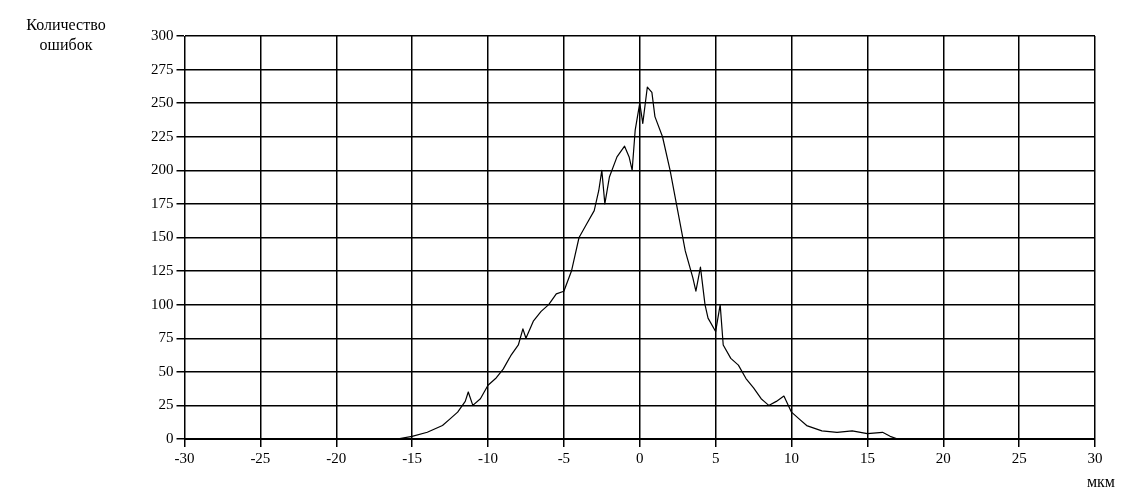 Image resolution: width=1131 pixels, height=499 pixels. I want to click on x-tick-label: -10, so click(488, 457).